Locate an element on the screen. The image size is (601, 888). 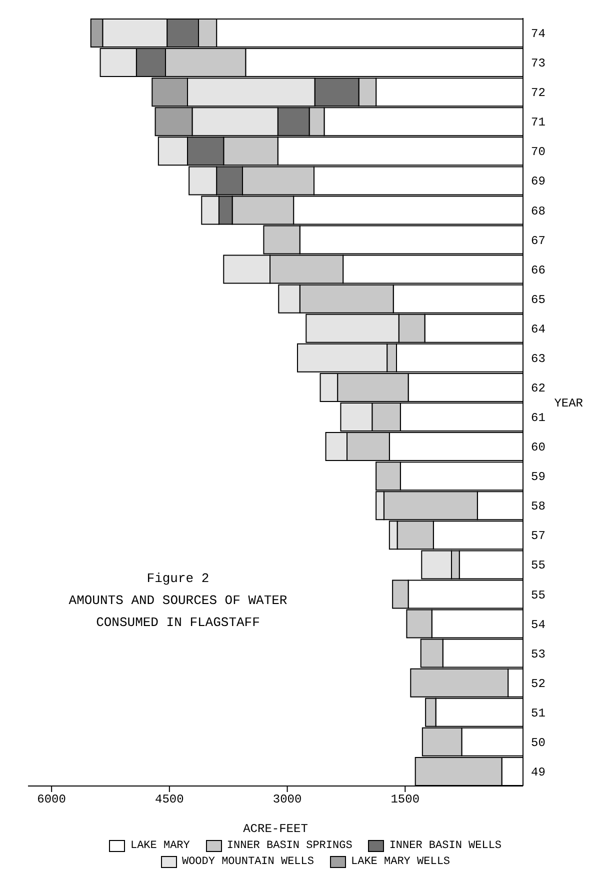
y-tick-label: 50 is located at coordinates (538, 743).